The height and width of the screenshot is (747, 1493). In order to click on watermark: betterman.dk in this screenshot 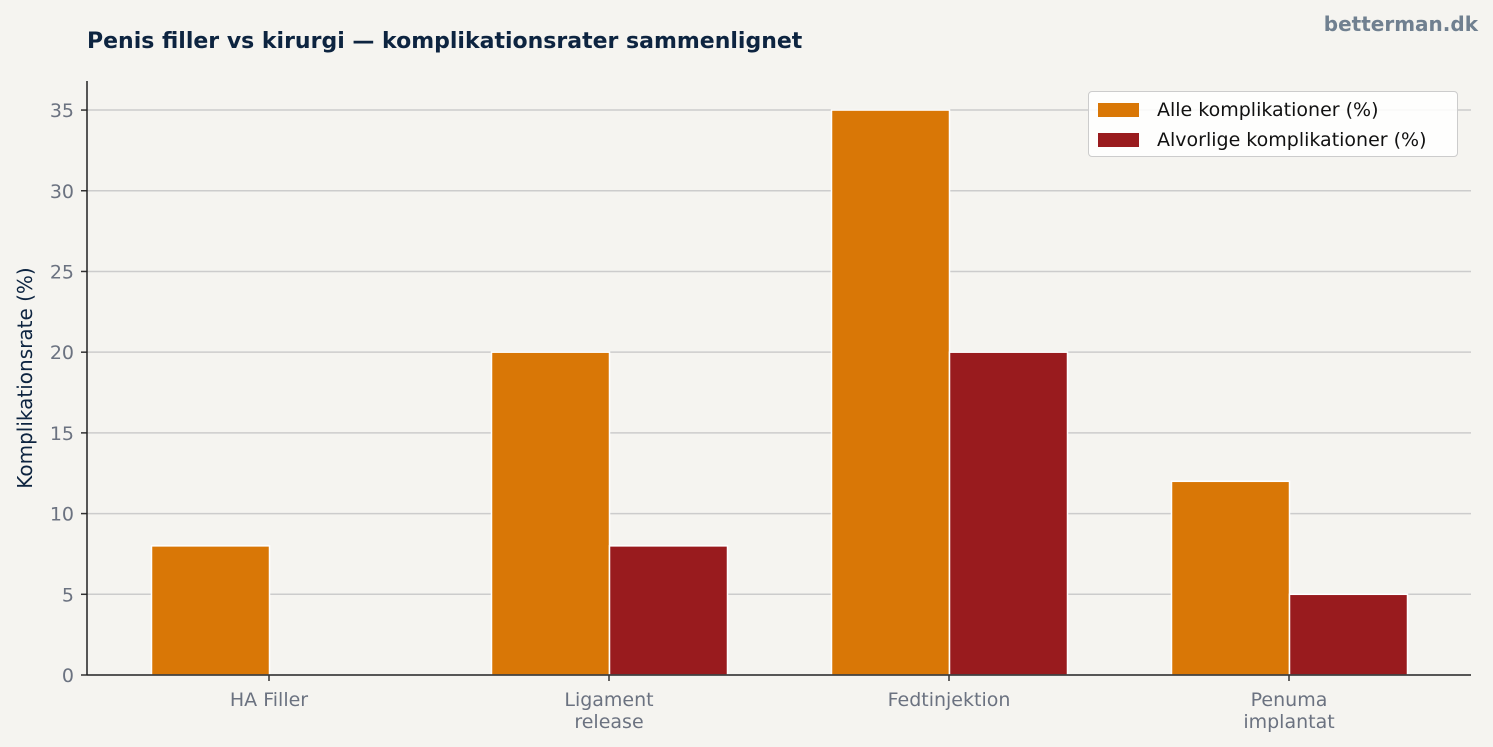, I will do `click(1400, 24)`.